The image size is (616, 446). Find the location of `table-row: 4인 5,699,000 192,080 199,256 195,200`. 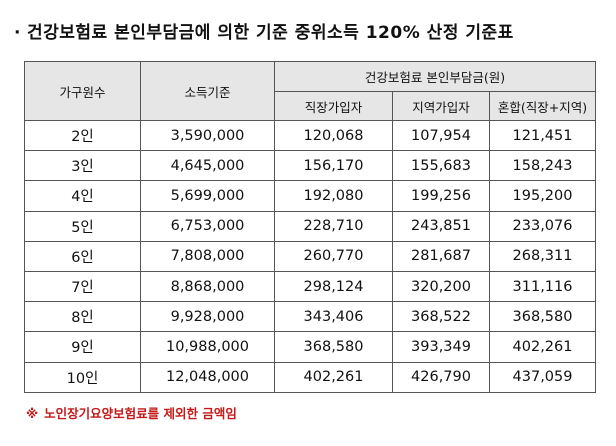

table-row: 4인 5,699,000 192,080 199,256 195,200 is located at coordinates (310, 196).